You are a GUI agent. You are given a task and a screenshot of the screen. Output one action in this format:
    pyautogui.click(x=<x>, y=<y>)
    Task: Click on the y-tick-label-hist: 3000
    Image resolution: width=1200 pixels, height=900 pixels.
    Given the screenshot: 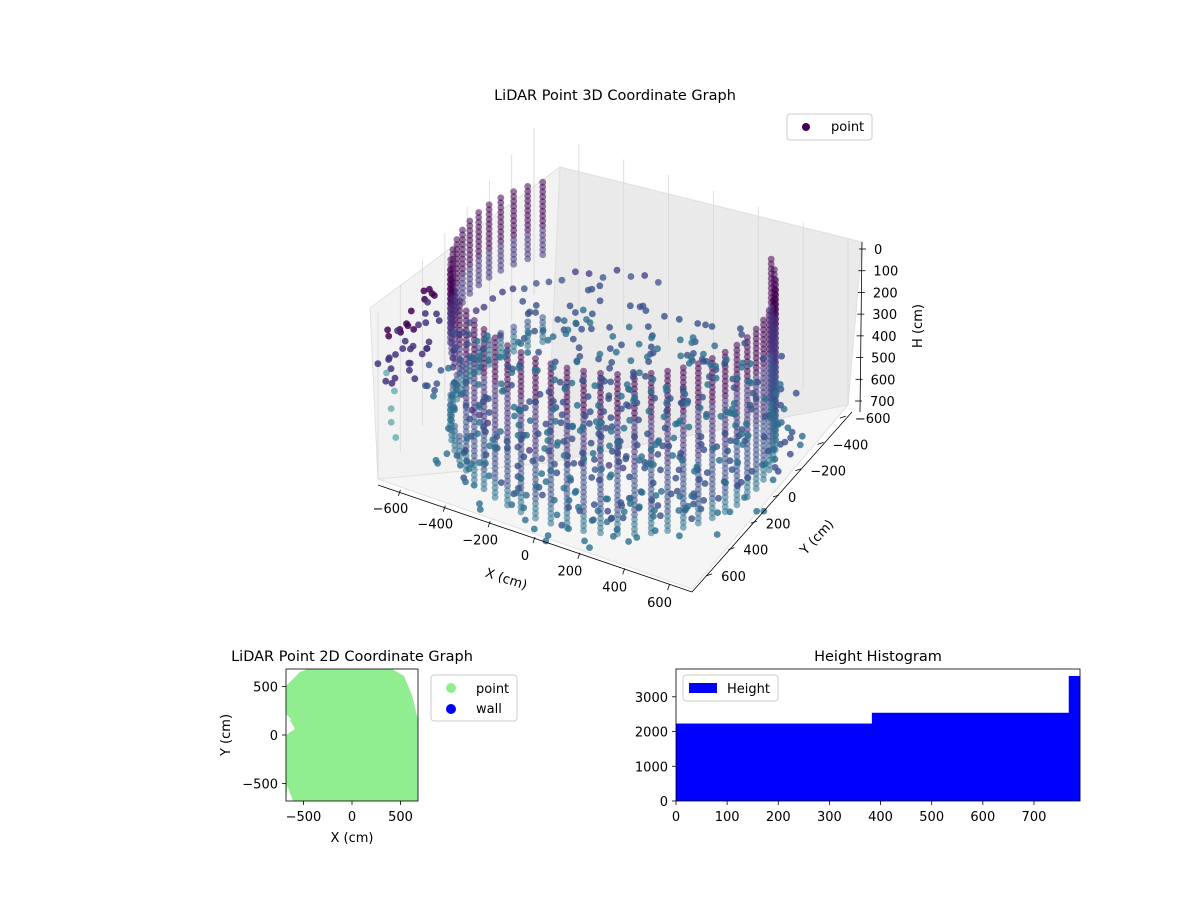 What is the action you would take?
    pyautogui.click(x=651, y=698)
    